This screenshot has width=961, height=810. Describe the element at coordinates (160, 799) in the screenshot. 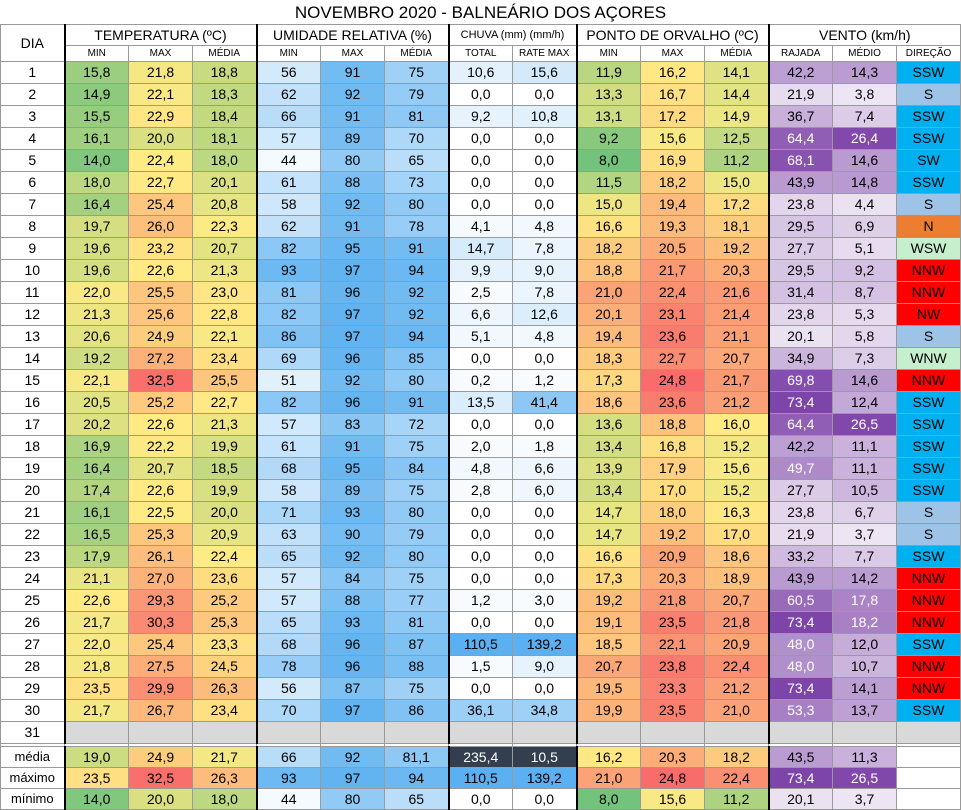

I see `summary-temp-max-cell: 20,0` at that location.